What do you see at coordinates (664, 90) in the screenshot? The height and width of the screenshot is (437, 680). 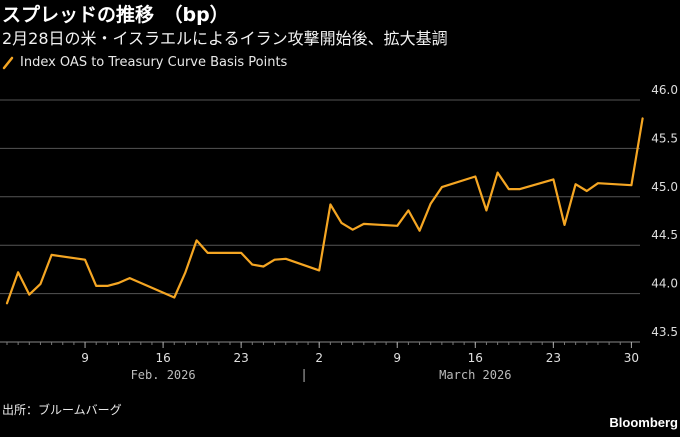 I see `y-tick-label: 46.0` at bounding box center [664, 90].